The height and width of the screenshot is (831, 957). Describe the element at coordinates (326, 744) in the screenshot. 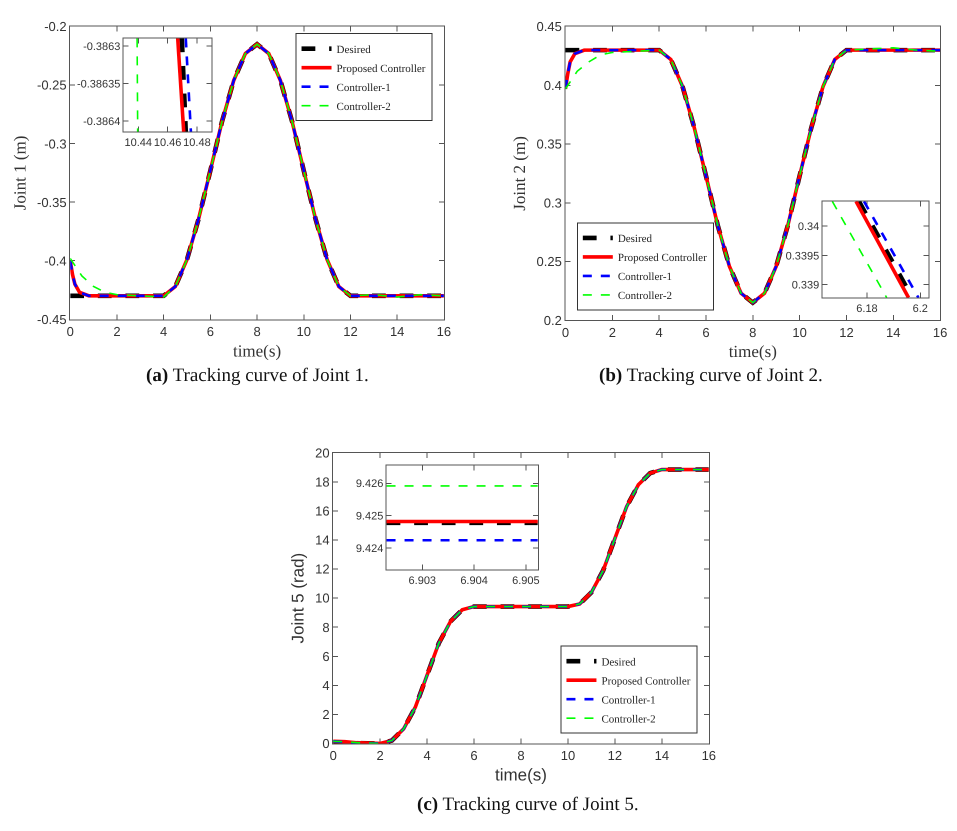

I see `y-tick-label: 0` at that location.